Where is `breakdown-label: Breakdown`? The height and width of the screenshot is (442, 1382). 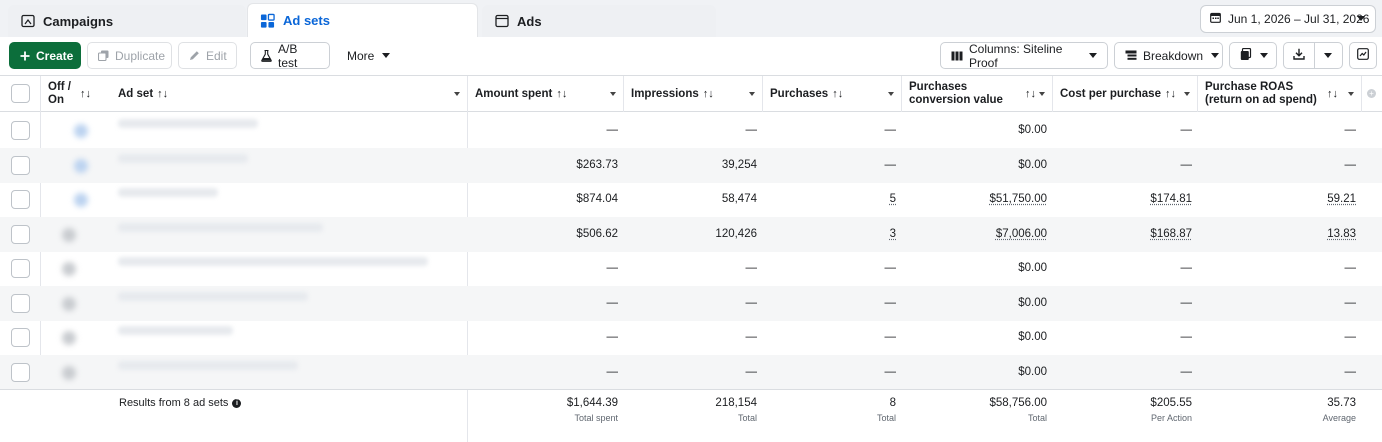 breakdown-label: Breakdown is located at coordinates (1173, 56).